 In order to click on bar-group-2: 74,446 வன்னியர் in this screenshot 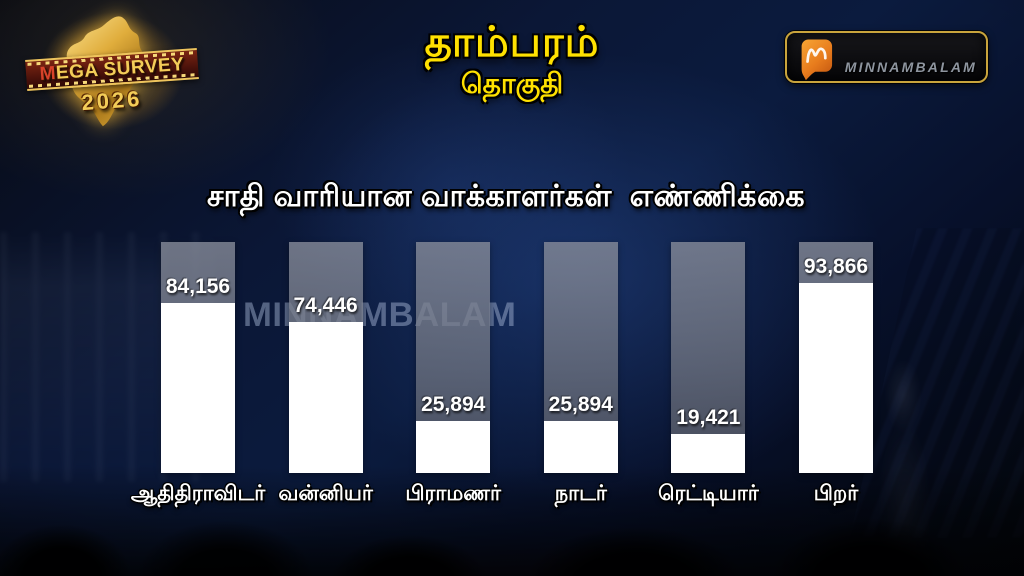, I will do `click(325, 375)`.